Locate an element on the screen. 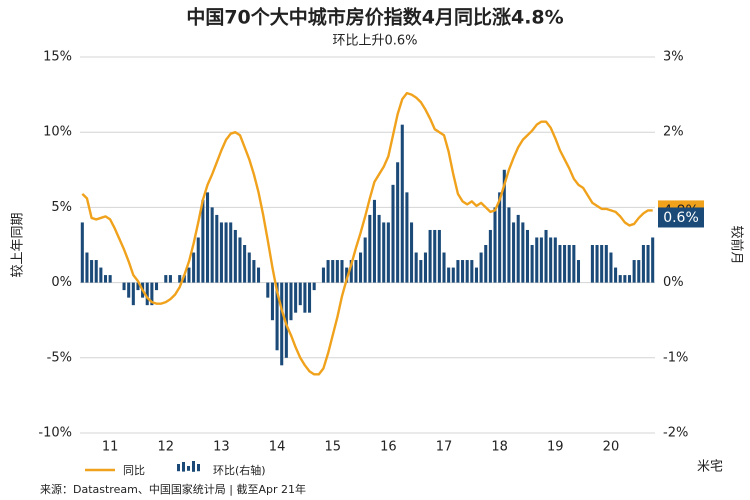  value-label: 0.6% is located at coordinates (681, 218).